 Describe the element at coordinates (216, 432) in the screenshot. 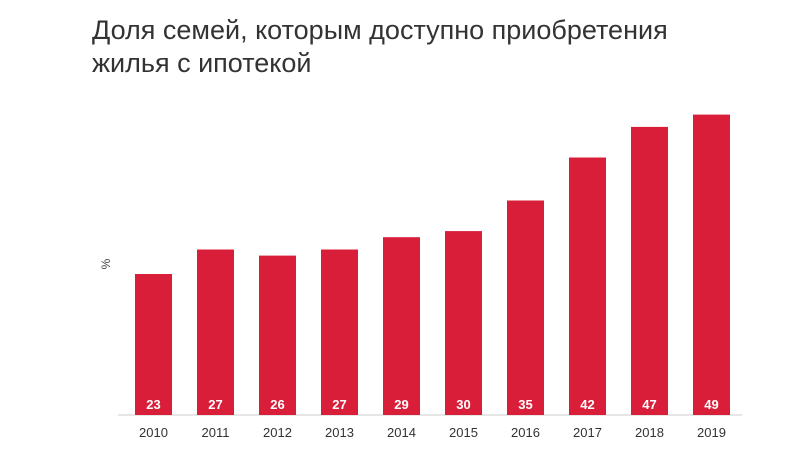

I see `x-tick-label-2011: 2011` at that location.